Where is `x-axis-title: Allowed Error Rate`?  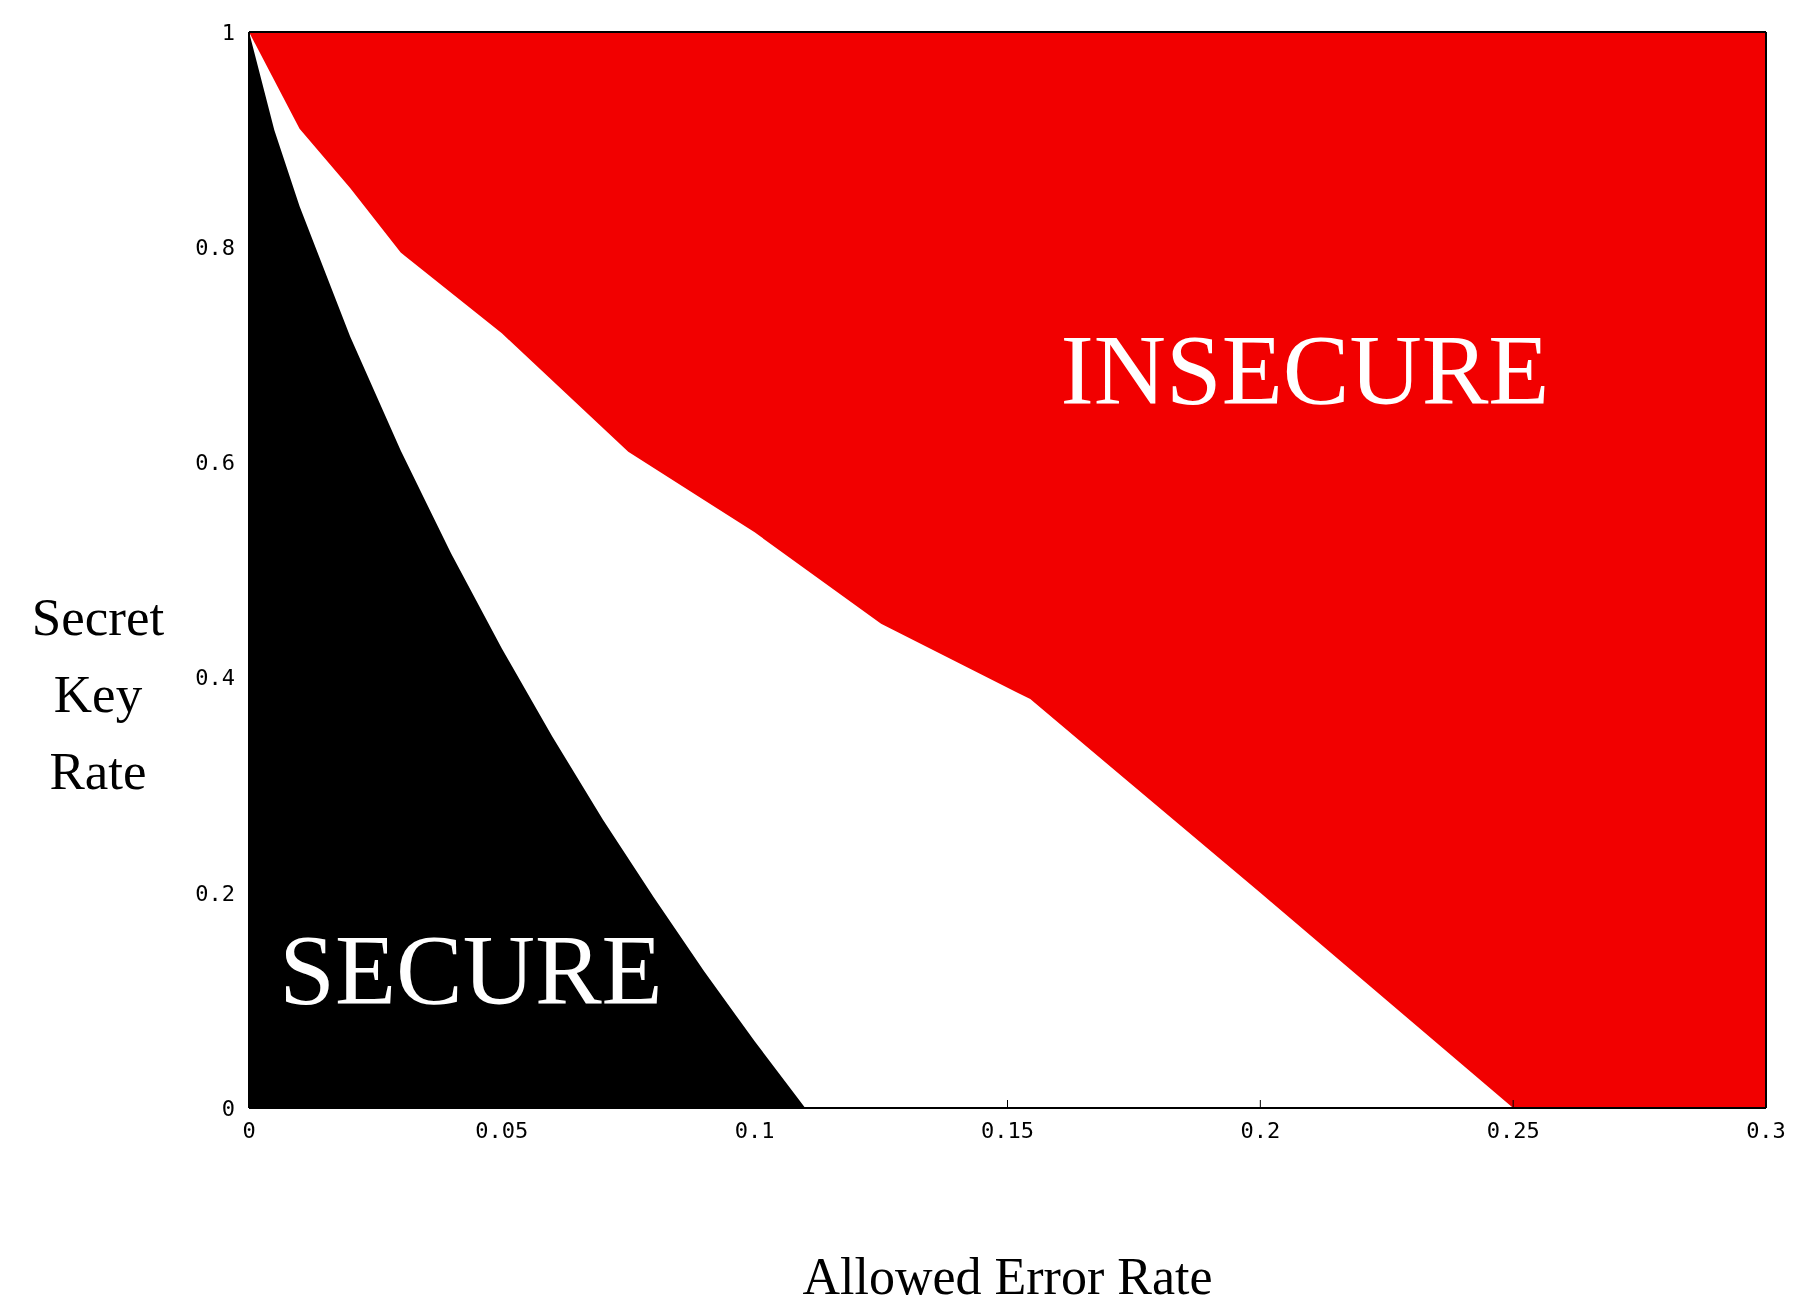 x-axis-title: Allowed Error Rate is located at coordinates (1007, 1276).